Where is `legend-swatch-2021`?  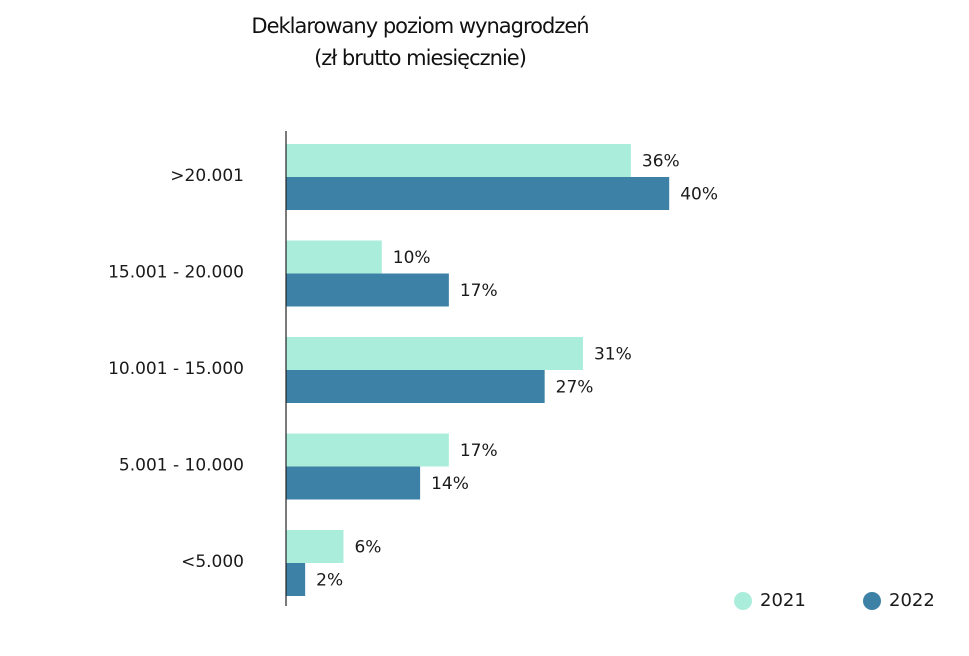
legend-swatch-2021 is located at coordinates (743, 600).